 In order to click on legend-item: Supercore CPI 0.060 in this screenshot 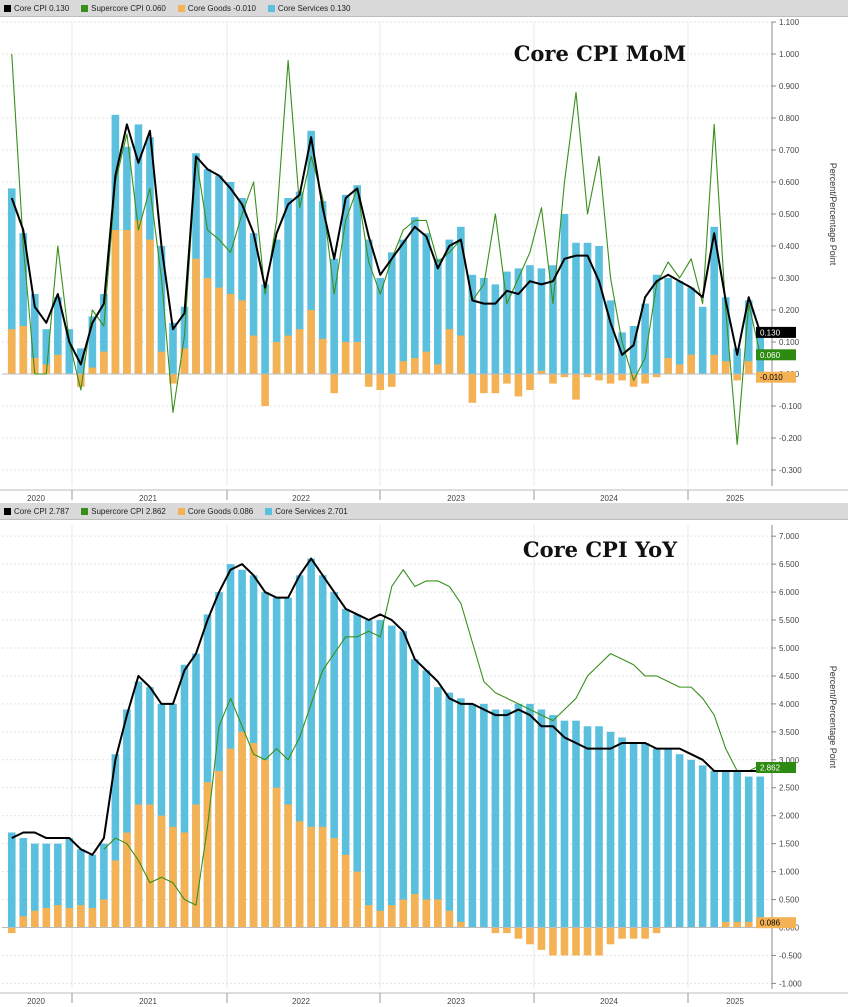, I will do `click(123, 8)`.